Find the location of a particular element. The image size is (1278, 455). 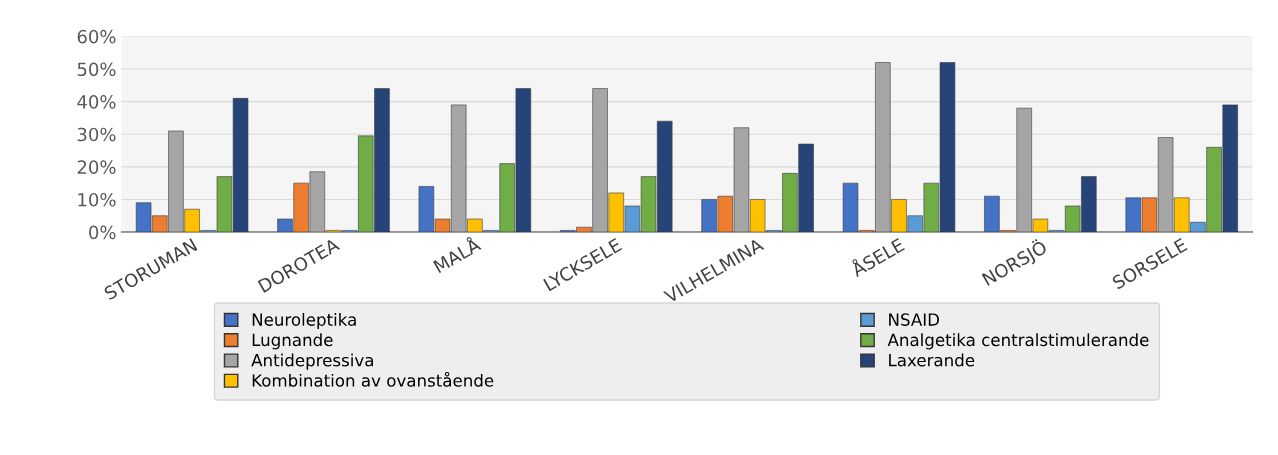

legend-label: Analgetika centralstimulerande is located at coordinates (1018, 341).